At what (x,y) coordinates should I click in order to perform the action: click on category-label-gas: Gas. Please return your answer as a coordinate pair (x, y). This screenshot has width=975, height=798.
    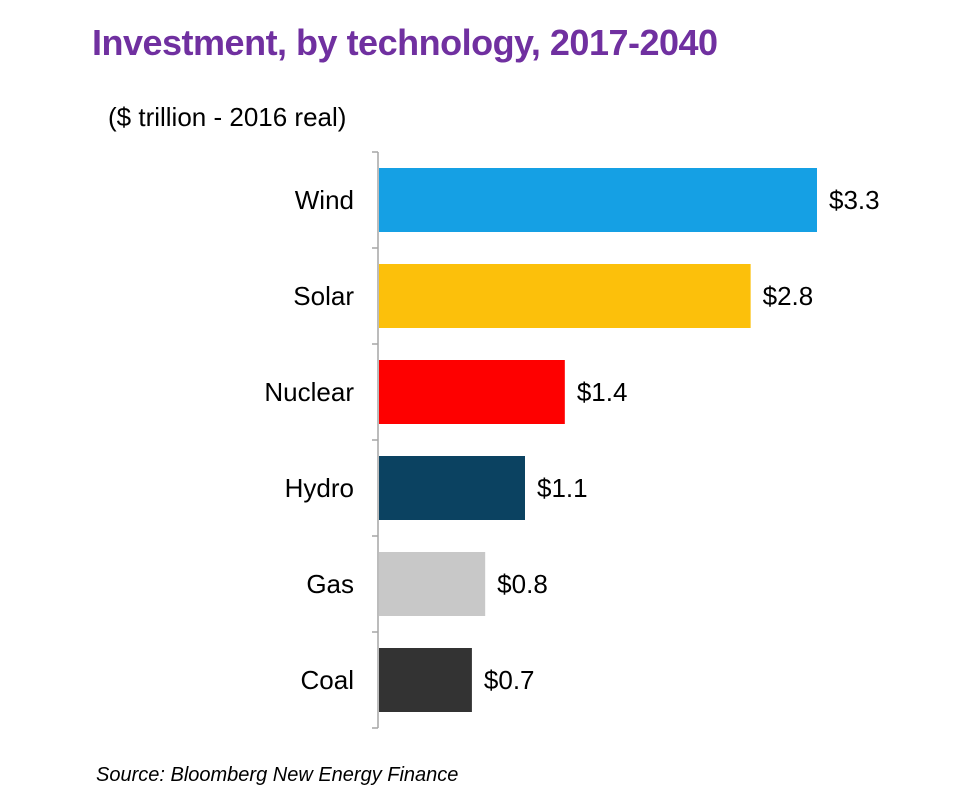
    Looking at the image, I should click on (330, 584).